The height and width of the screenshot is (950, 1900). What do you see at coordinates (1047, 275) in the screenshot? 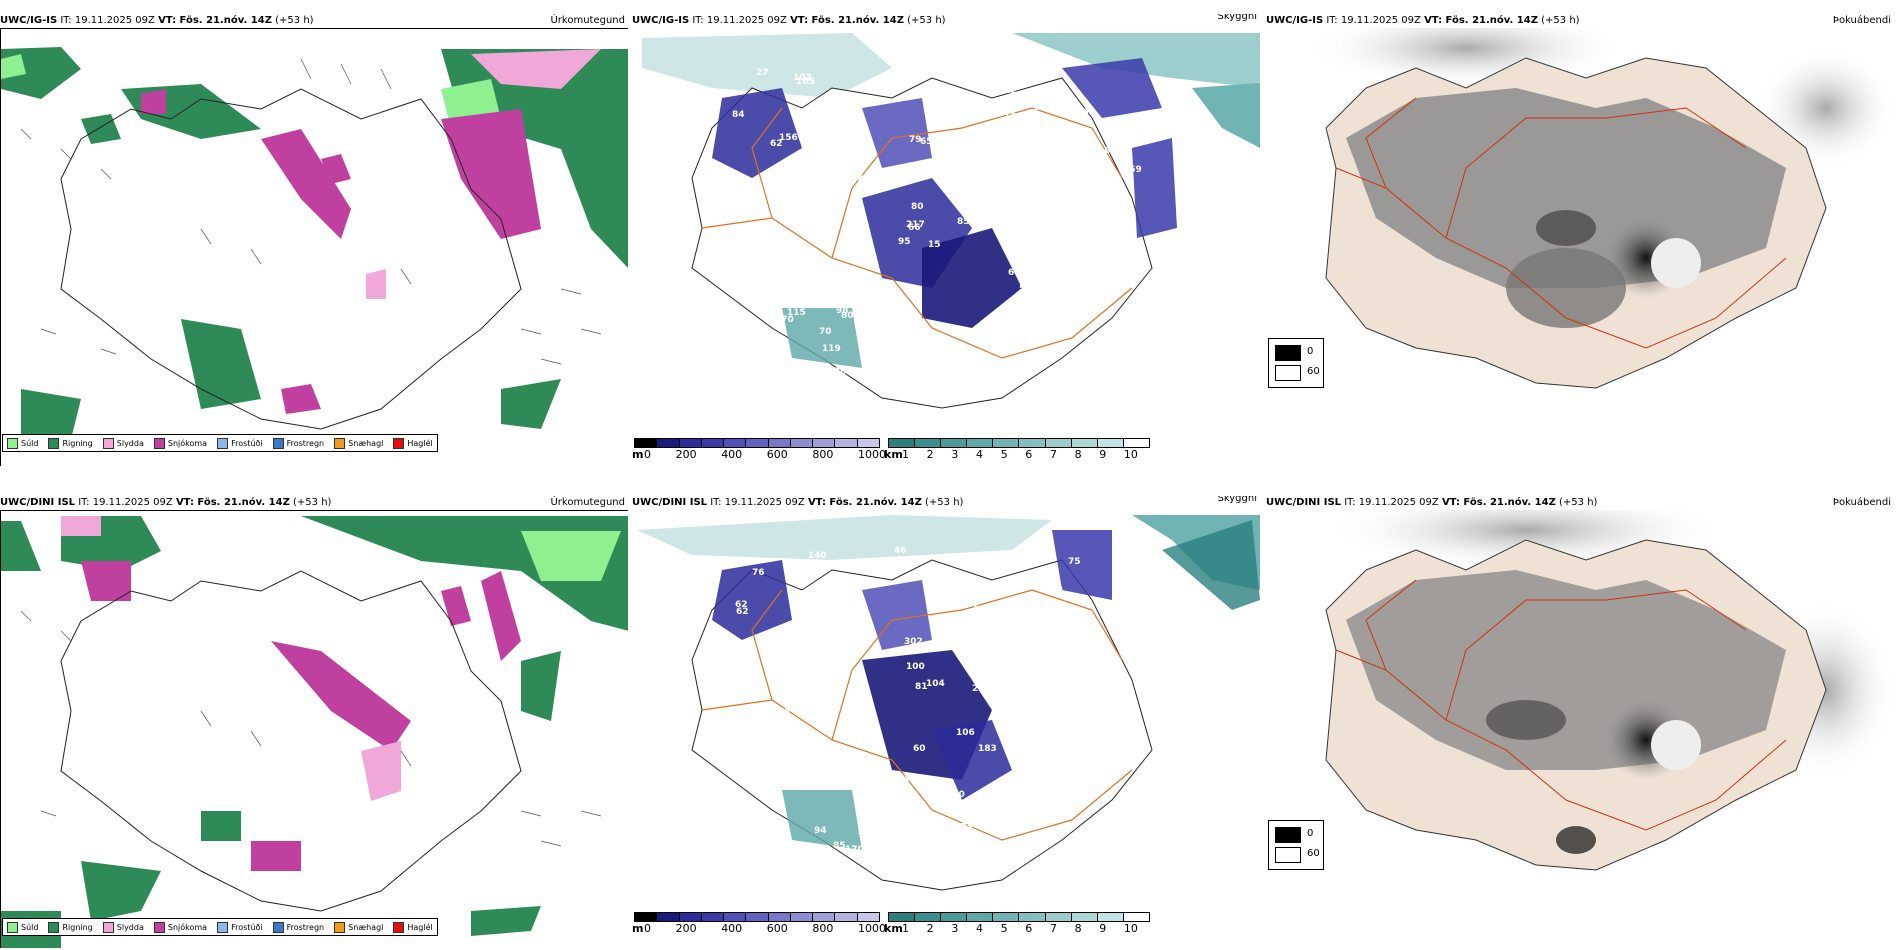
I see `visibility-value-label: 86` at bounding box center [1047, 275].